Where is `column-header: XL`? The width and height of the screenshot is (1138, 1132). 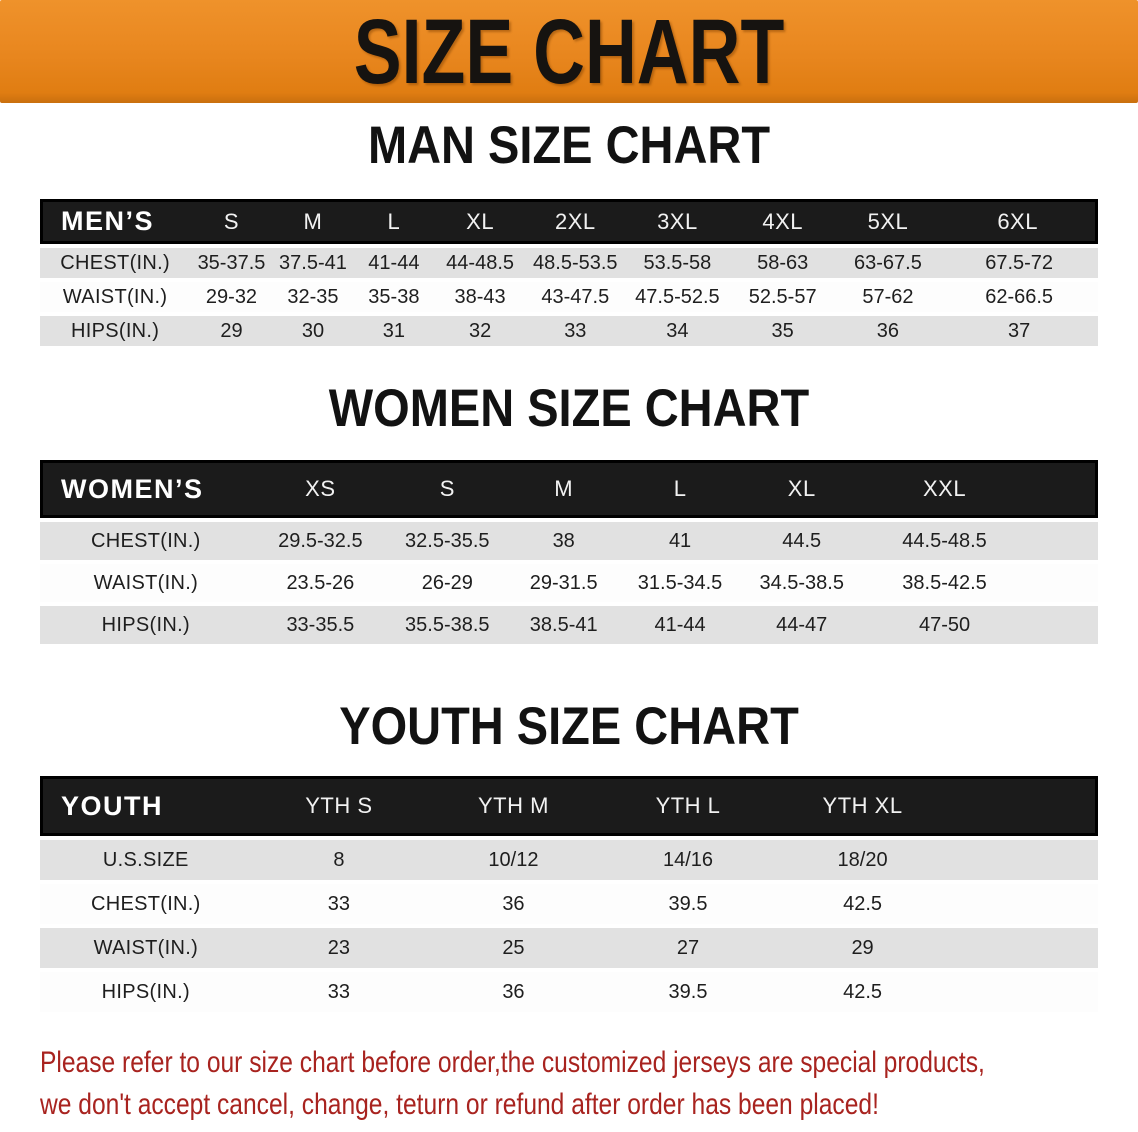 column-header: XL is located at coordinates (480, 221).